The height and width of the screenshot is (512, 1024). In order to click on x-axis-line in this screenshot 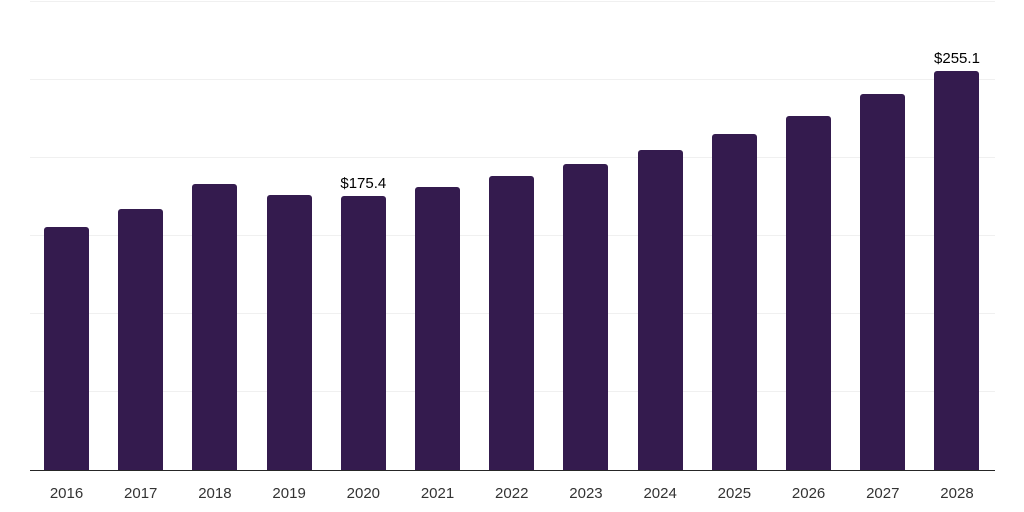, I will do `click(512, 470)`.